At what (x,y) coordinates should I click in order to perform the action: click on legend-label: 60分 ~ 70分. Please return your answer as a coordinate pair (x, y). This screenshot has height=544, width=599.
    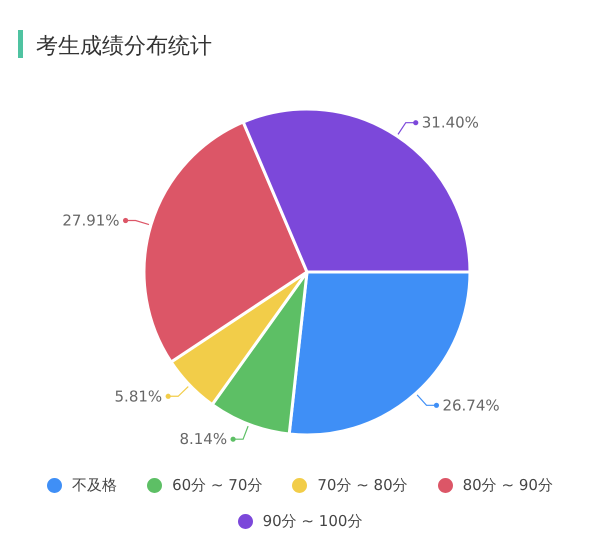
    Looking at the image, I should click on (217, 485).